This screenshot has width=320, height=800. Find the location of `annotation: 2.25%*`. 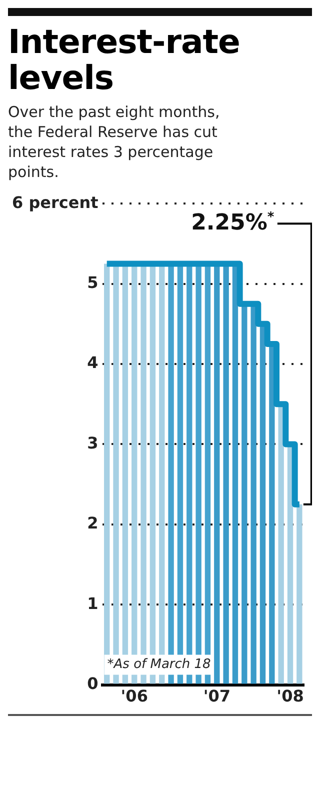

annotation: 2.25%* is located at coordinates (232, 223).